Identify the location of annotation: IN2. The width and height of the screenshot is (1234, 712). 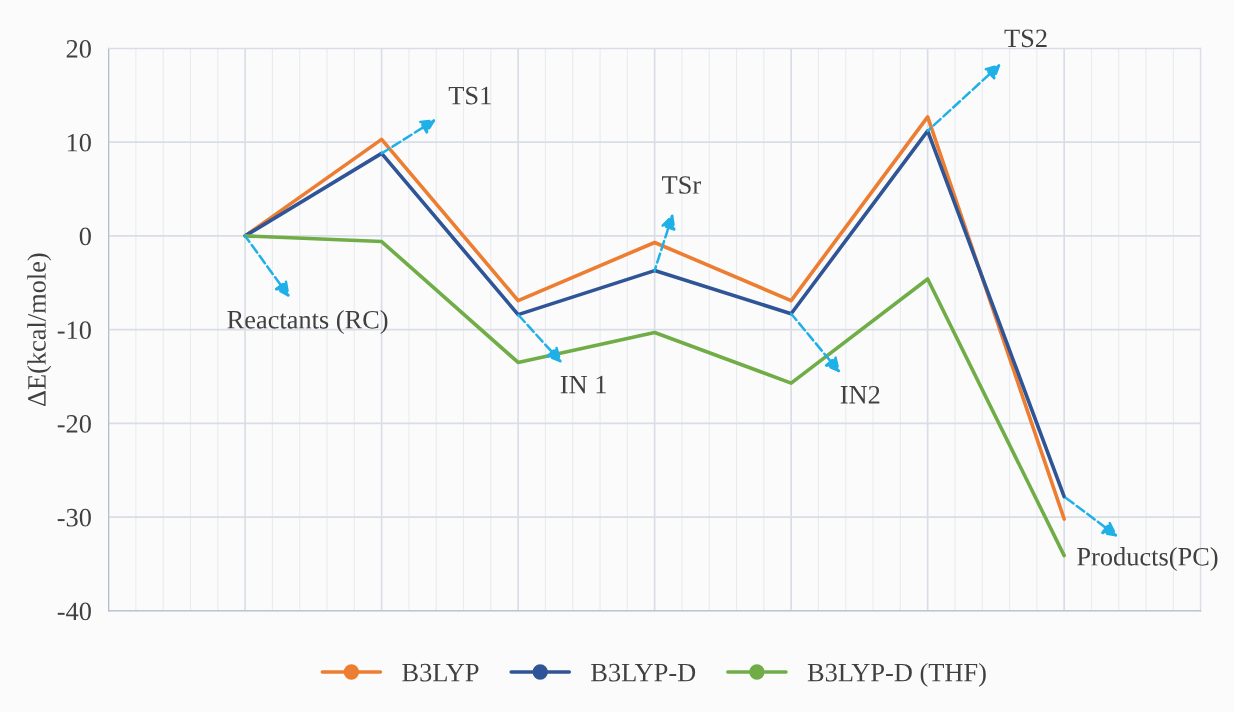
(860, 394).